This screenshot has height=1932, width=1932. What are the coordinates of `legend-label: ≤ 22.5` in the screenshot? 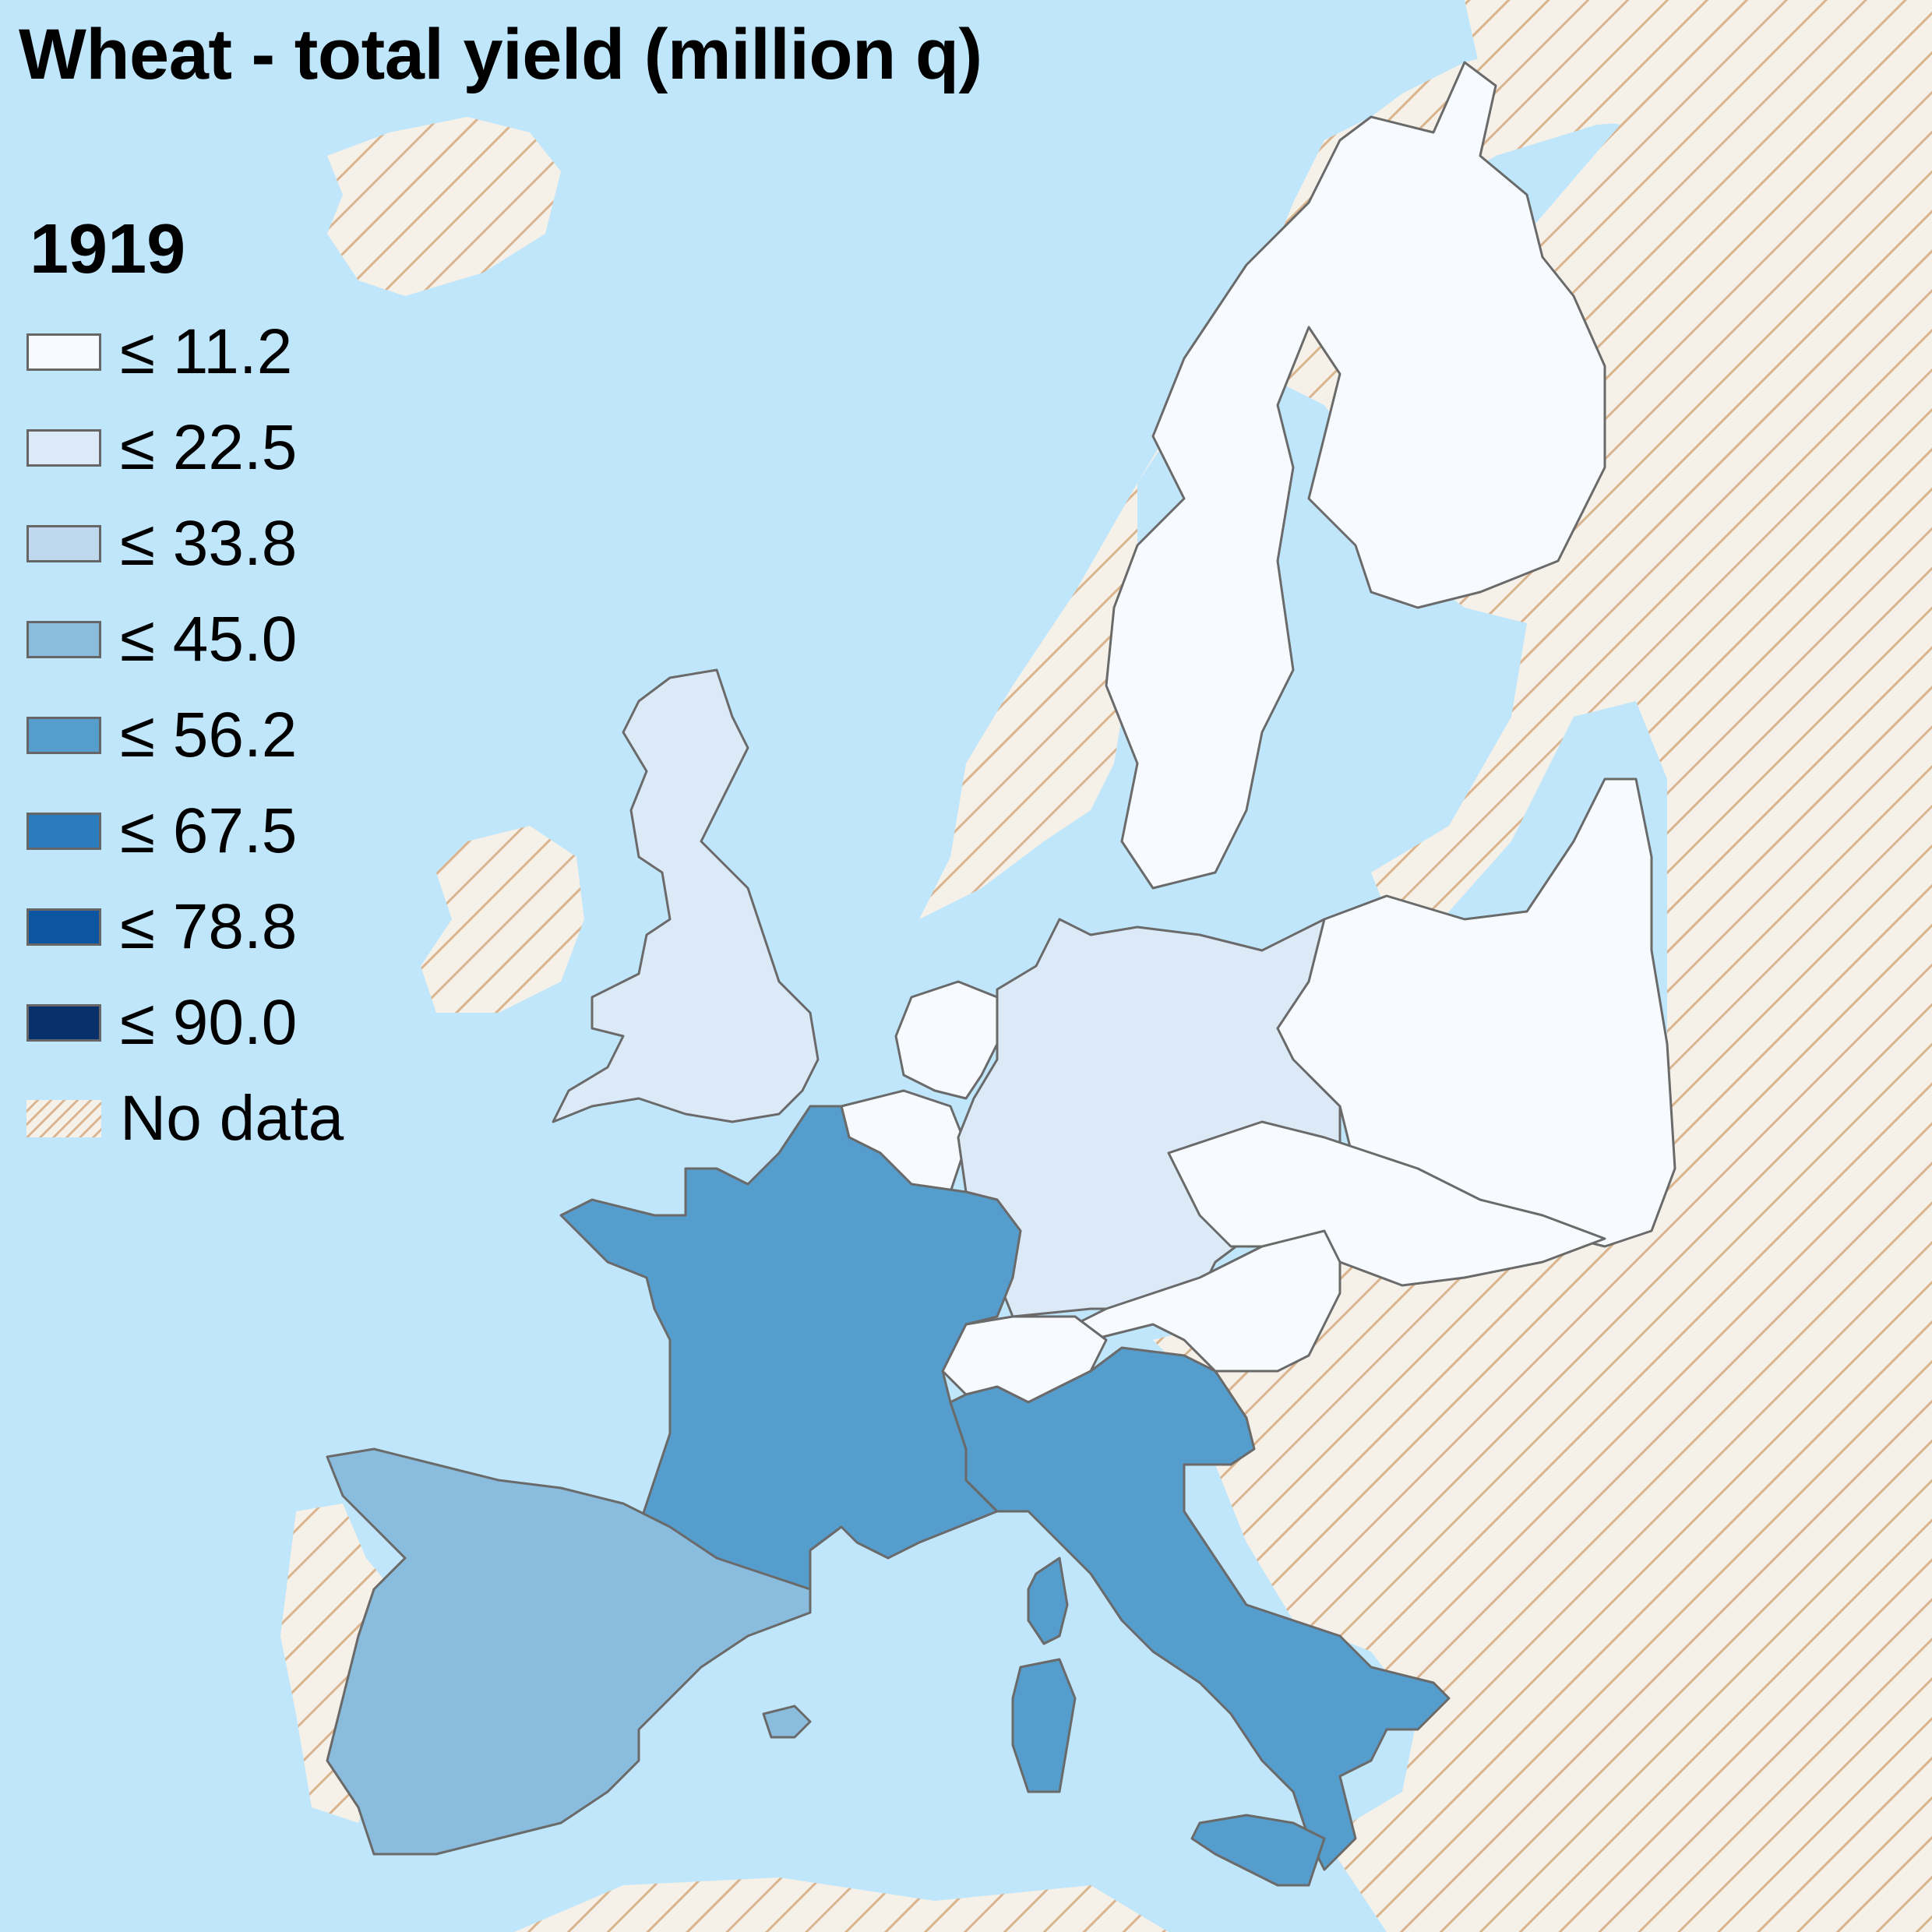 It's located at (209, 447).